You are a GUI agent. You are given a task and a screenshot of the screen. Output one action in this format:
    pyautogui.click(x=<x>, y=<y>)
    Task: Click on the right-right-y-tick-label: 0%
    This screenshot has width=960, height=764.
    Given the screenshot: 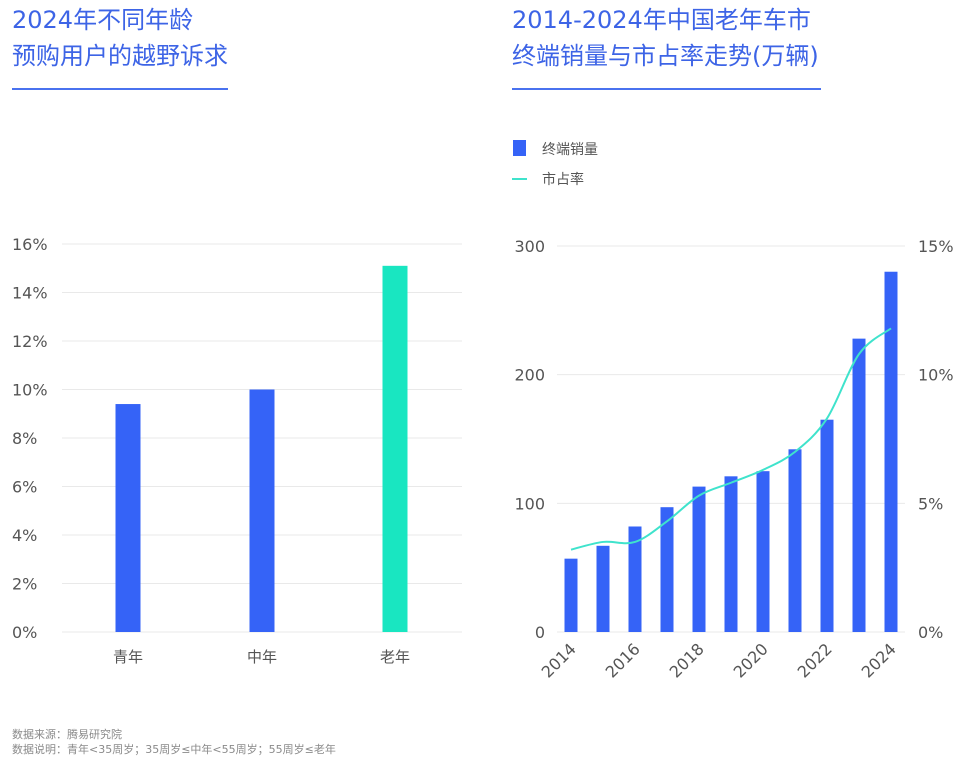 What is the action you would take?
    pyautogui.click(x=930, y=632)
    